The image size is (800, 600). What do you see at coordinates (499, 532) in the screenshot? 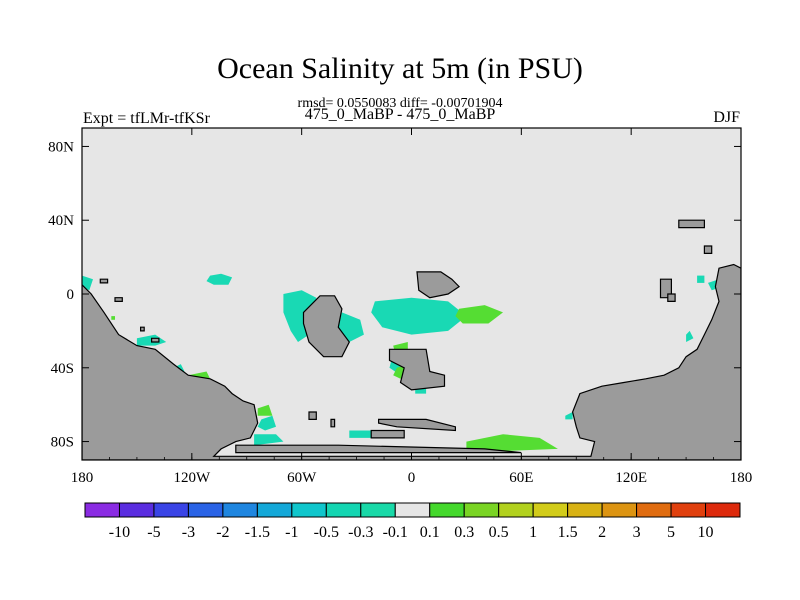
I see `colorbar-label-11: 0.5` at bounding box center [499, 532].